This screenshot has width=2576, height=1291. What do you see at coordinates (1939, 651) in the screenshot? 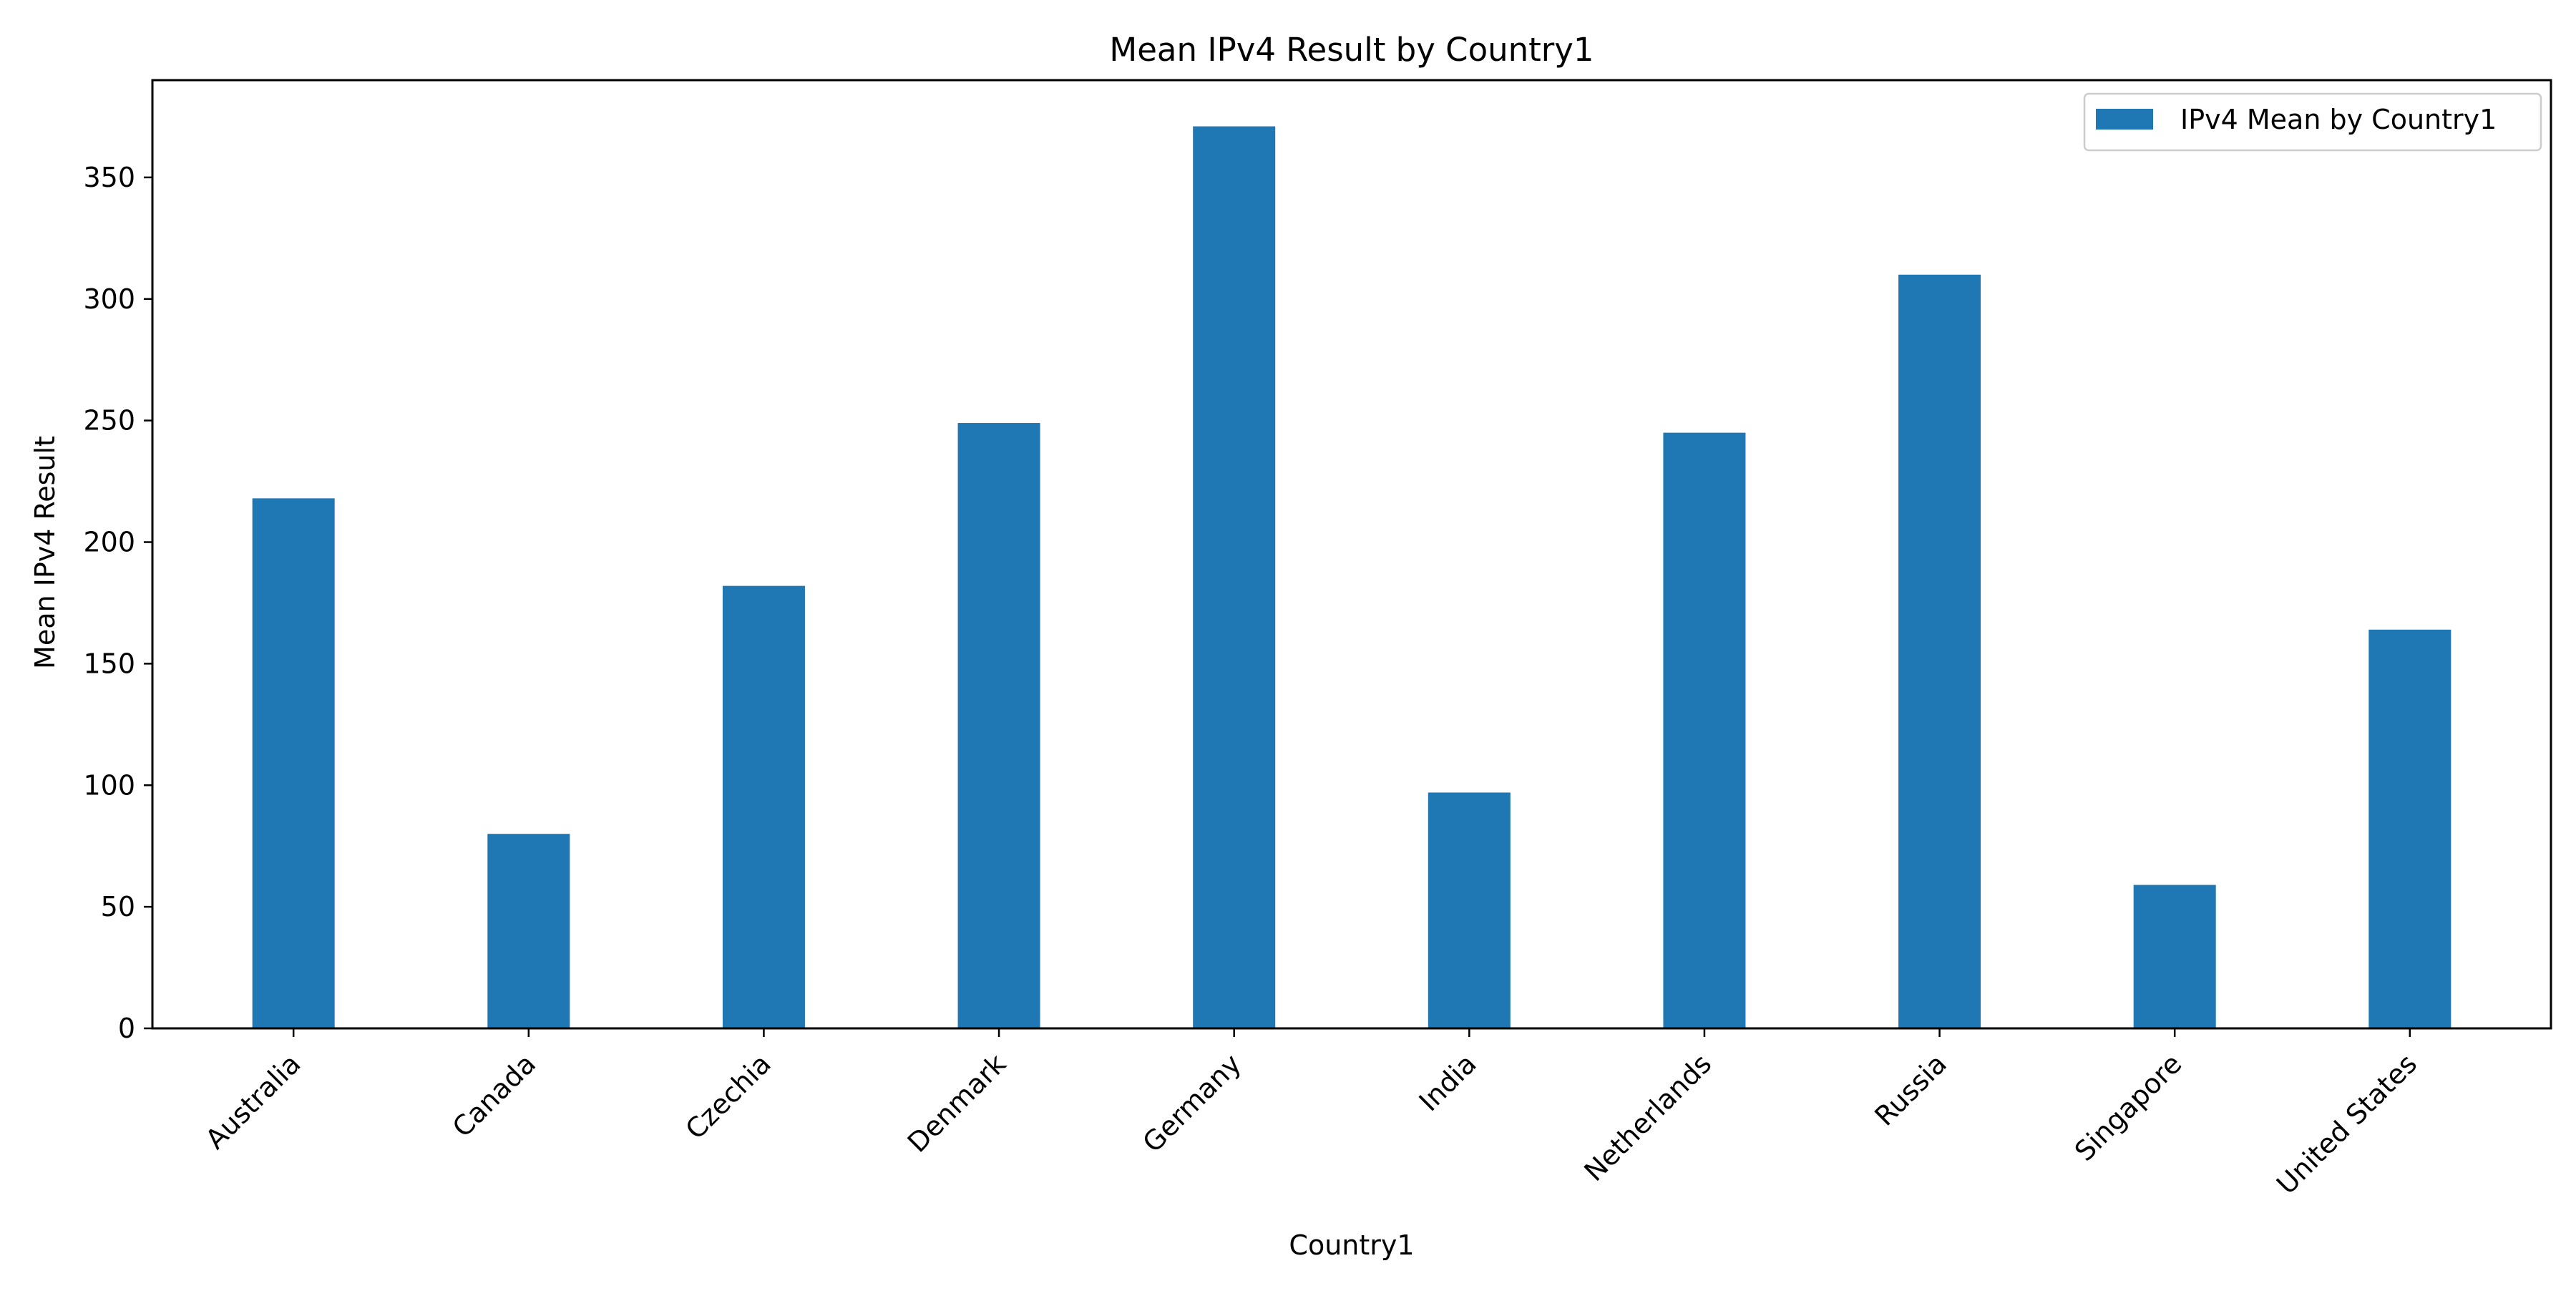
I see `bar-russia` at bounding box center [1939, 651].